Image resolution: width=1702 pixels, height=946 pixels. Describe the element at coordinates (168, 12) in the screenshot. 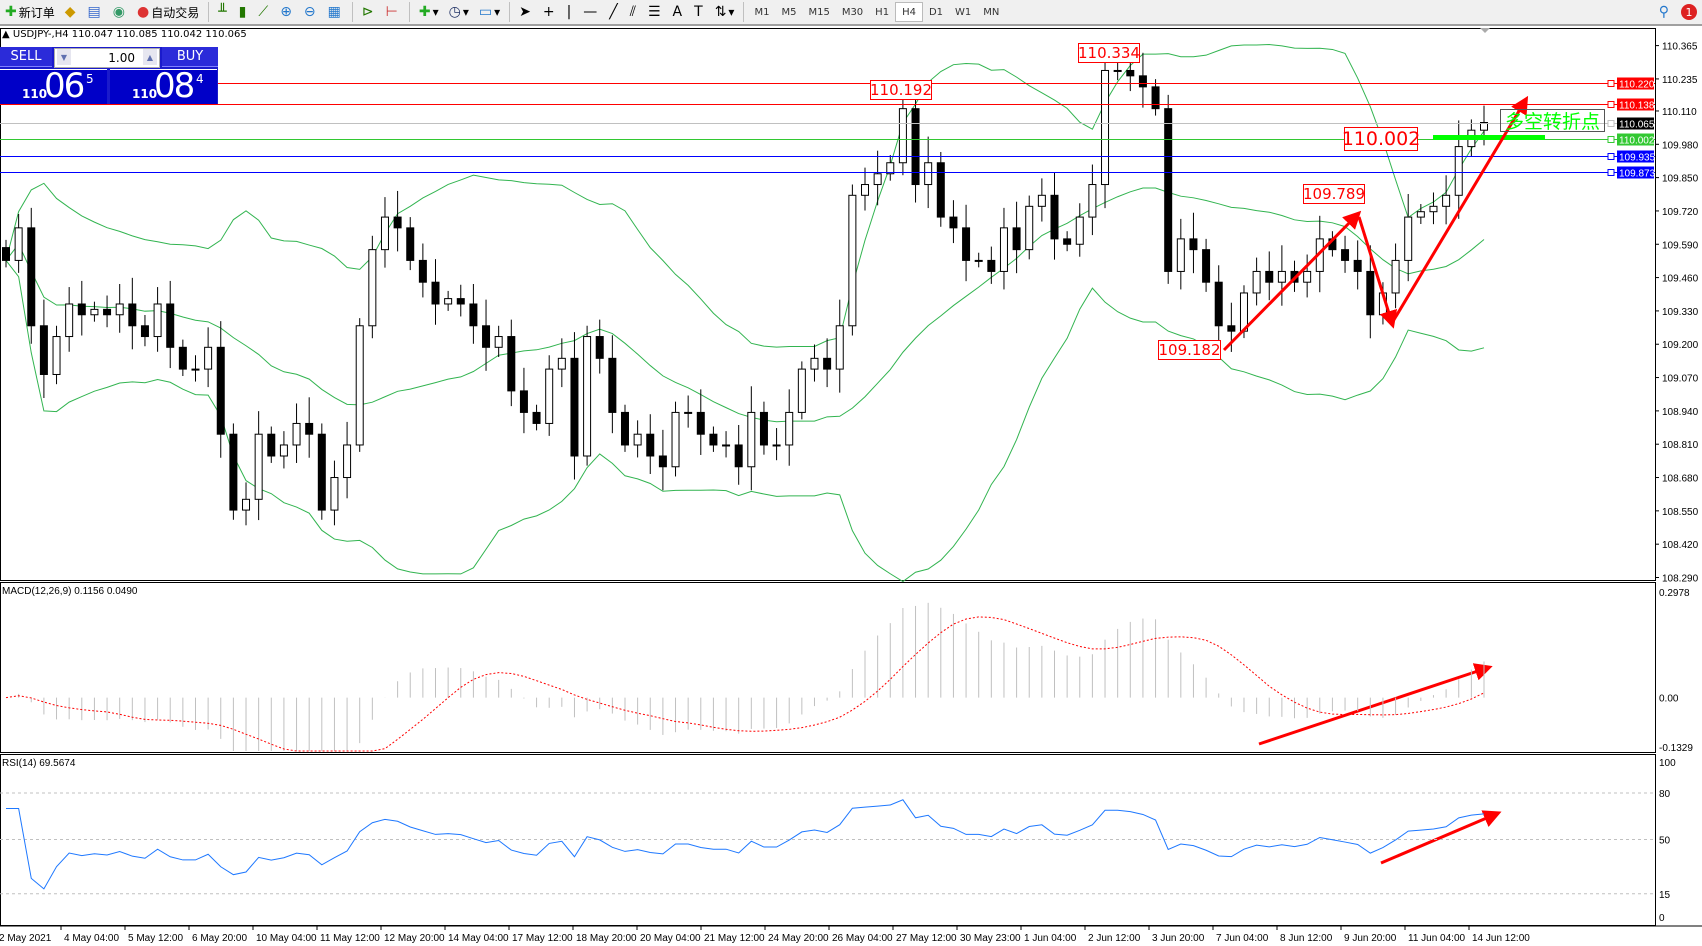

I see `auto-trading-button: ● 自动交易` at that location.